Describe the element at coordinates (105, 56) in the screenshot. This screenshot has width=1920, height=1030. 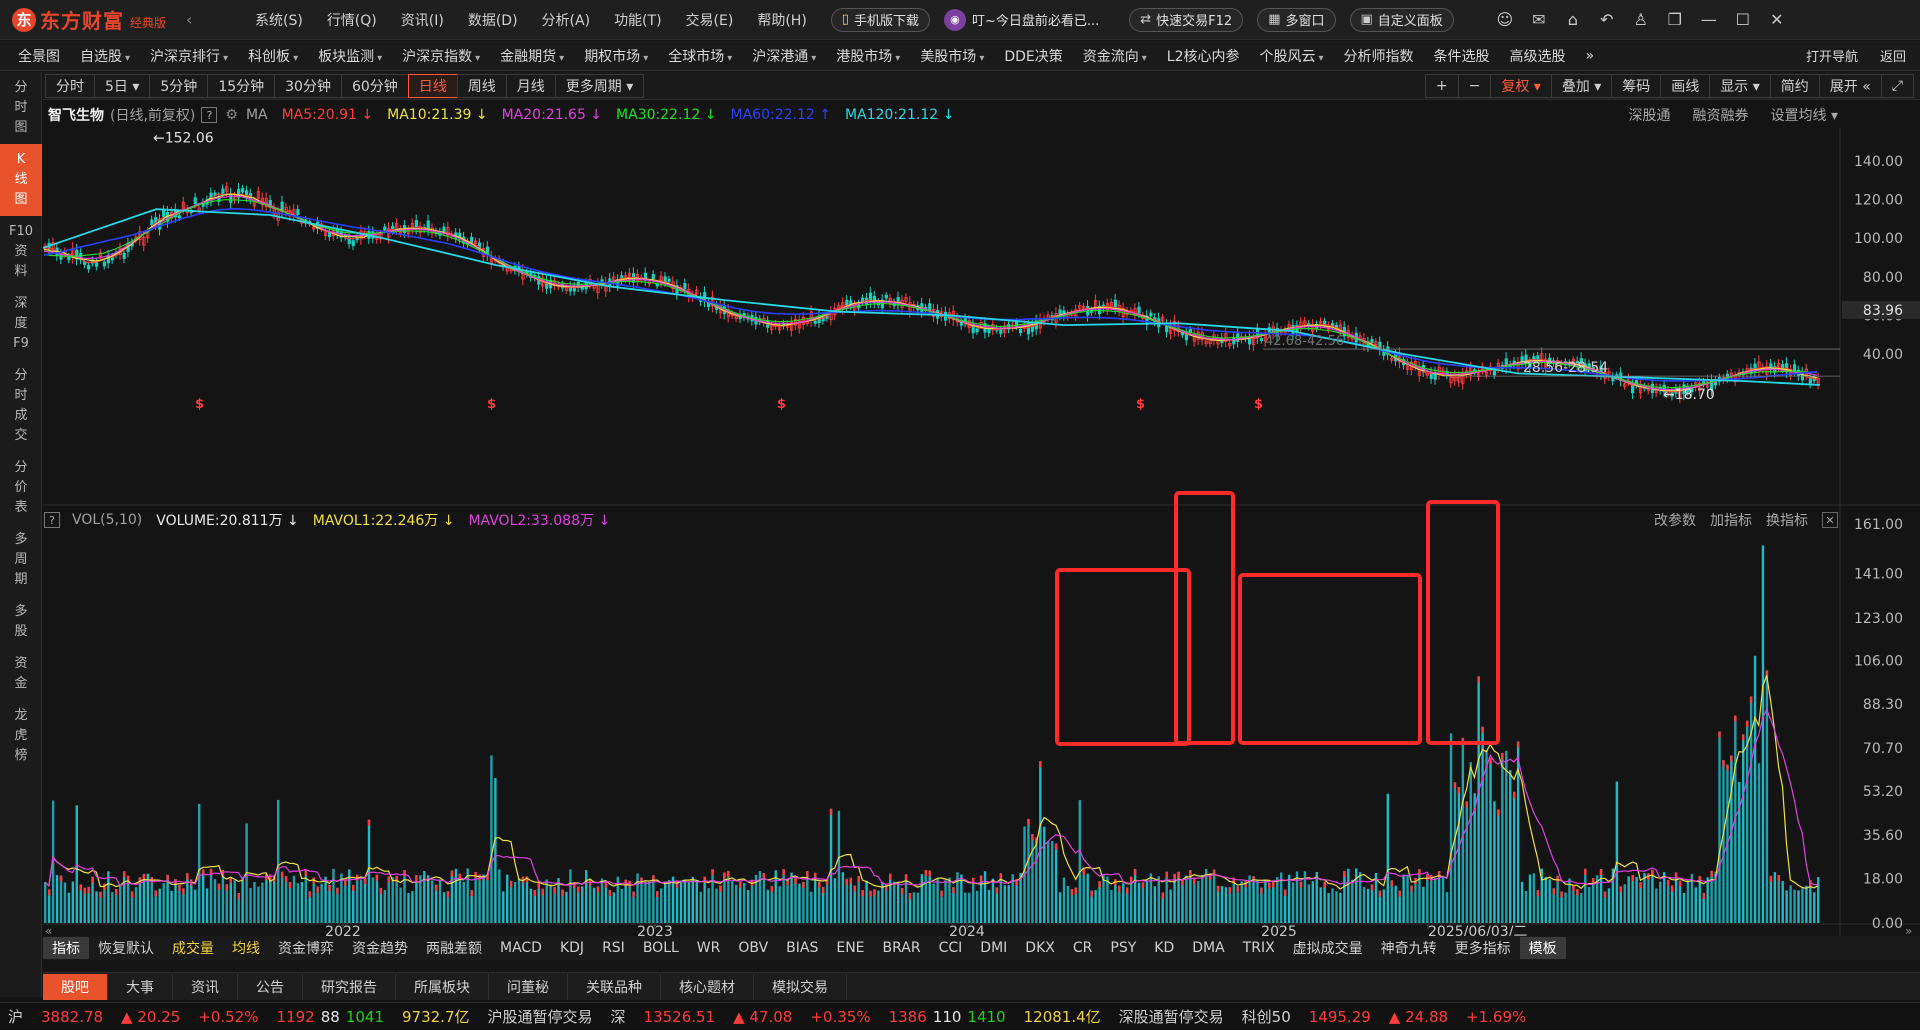
I see `nav-item-1: 自选股 ▾` at that location.